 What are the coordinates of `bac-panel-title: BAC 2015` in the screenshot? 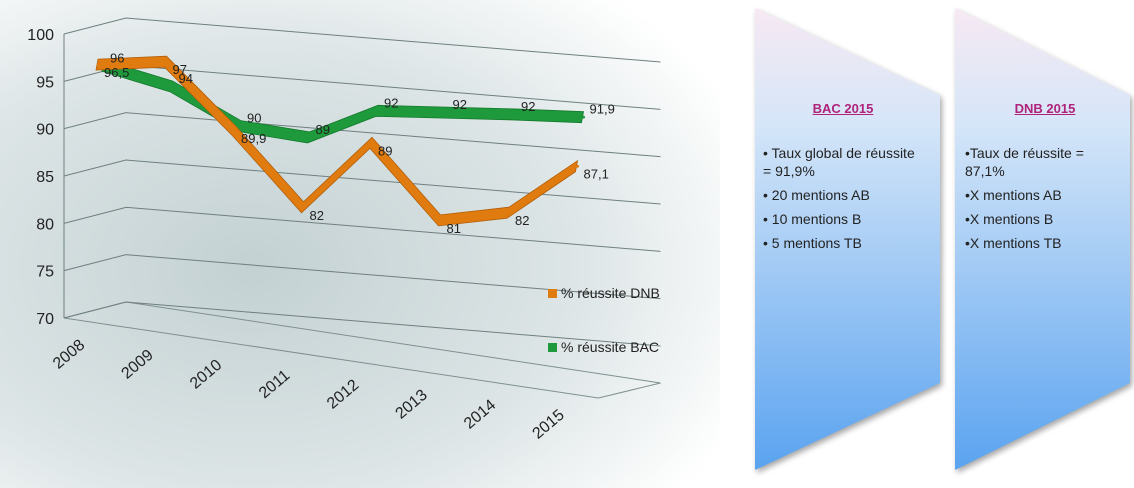 It's located at (843, 108).